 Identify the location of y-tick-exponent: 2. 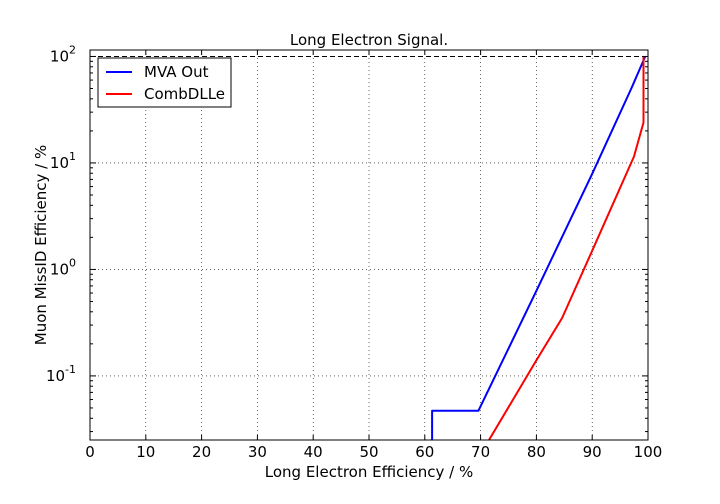
(72, 49).